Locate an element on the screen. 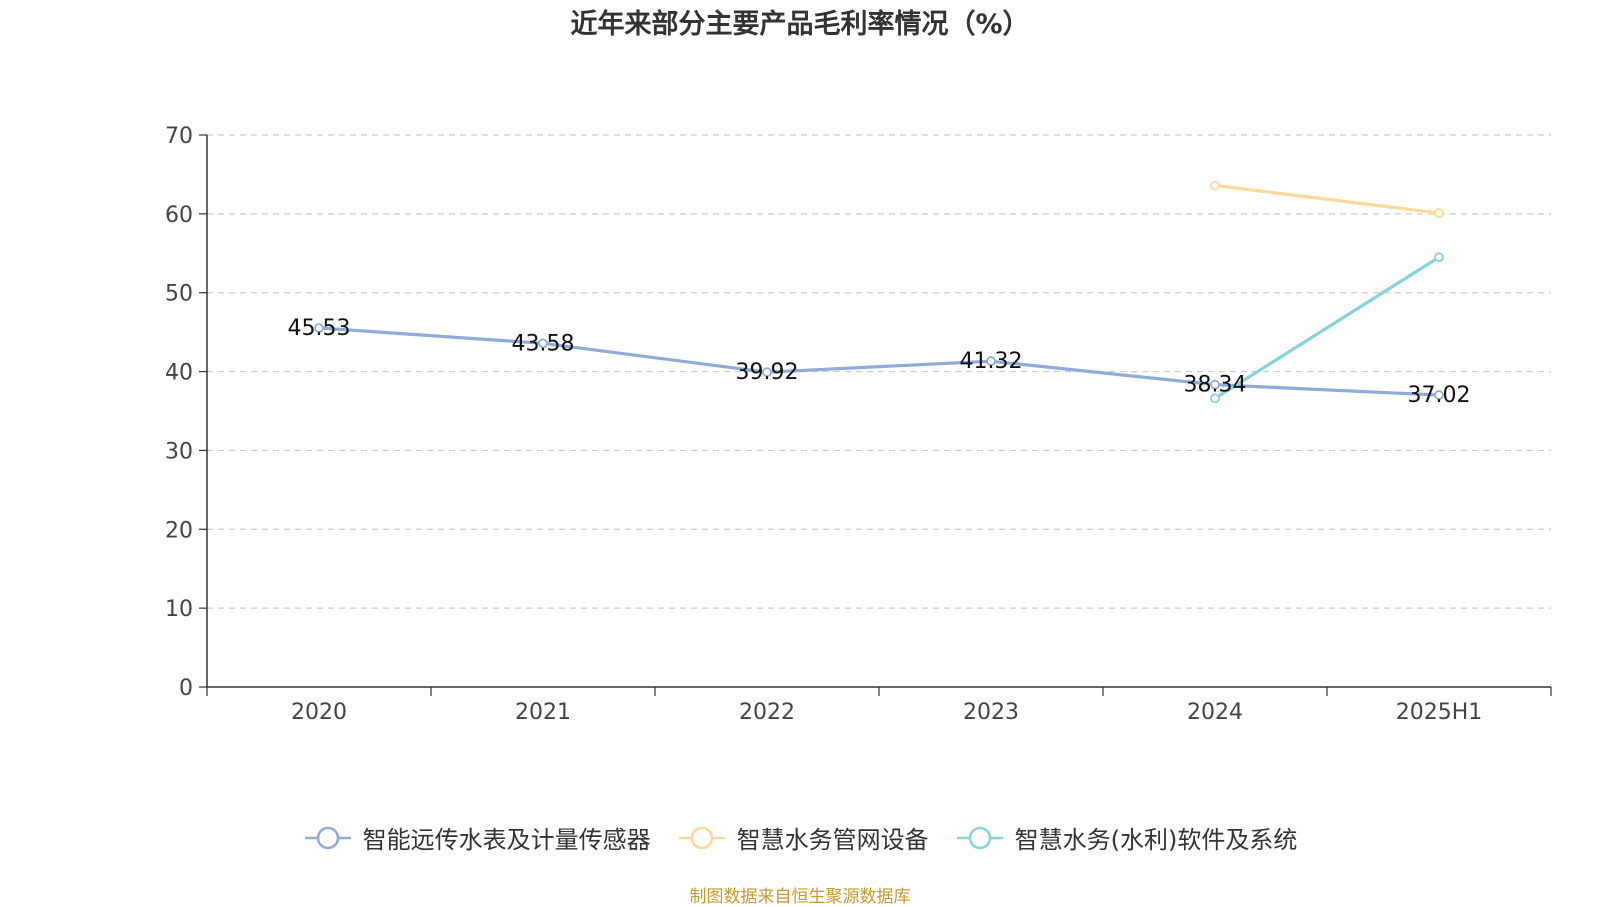 The height and width of the screenshot is (907, 1600). y-tick-label-0: 0 is located at coordinates (186, 688).